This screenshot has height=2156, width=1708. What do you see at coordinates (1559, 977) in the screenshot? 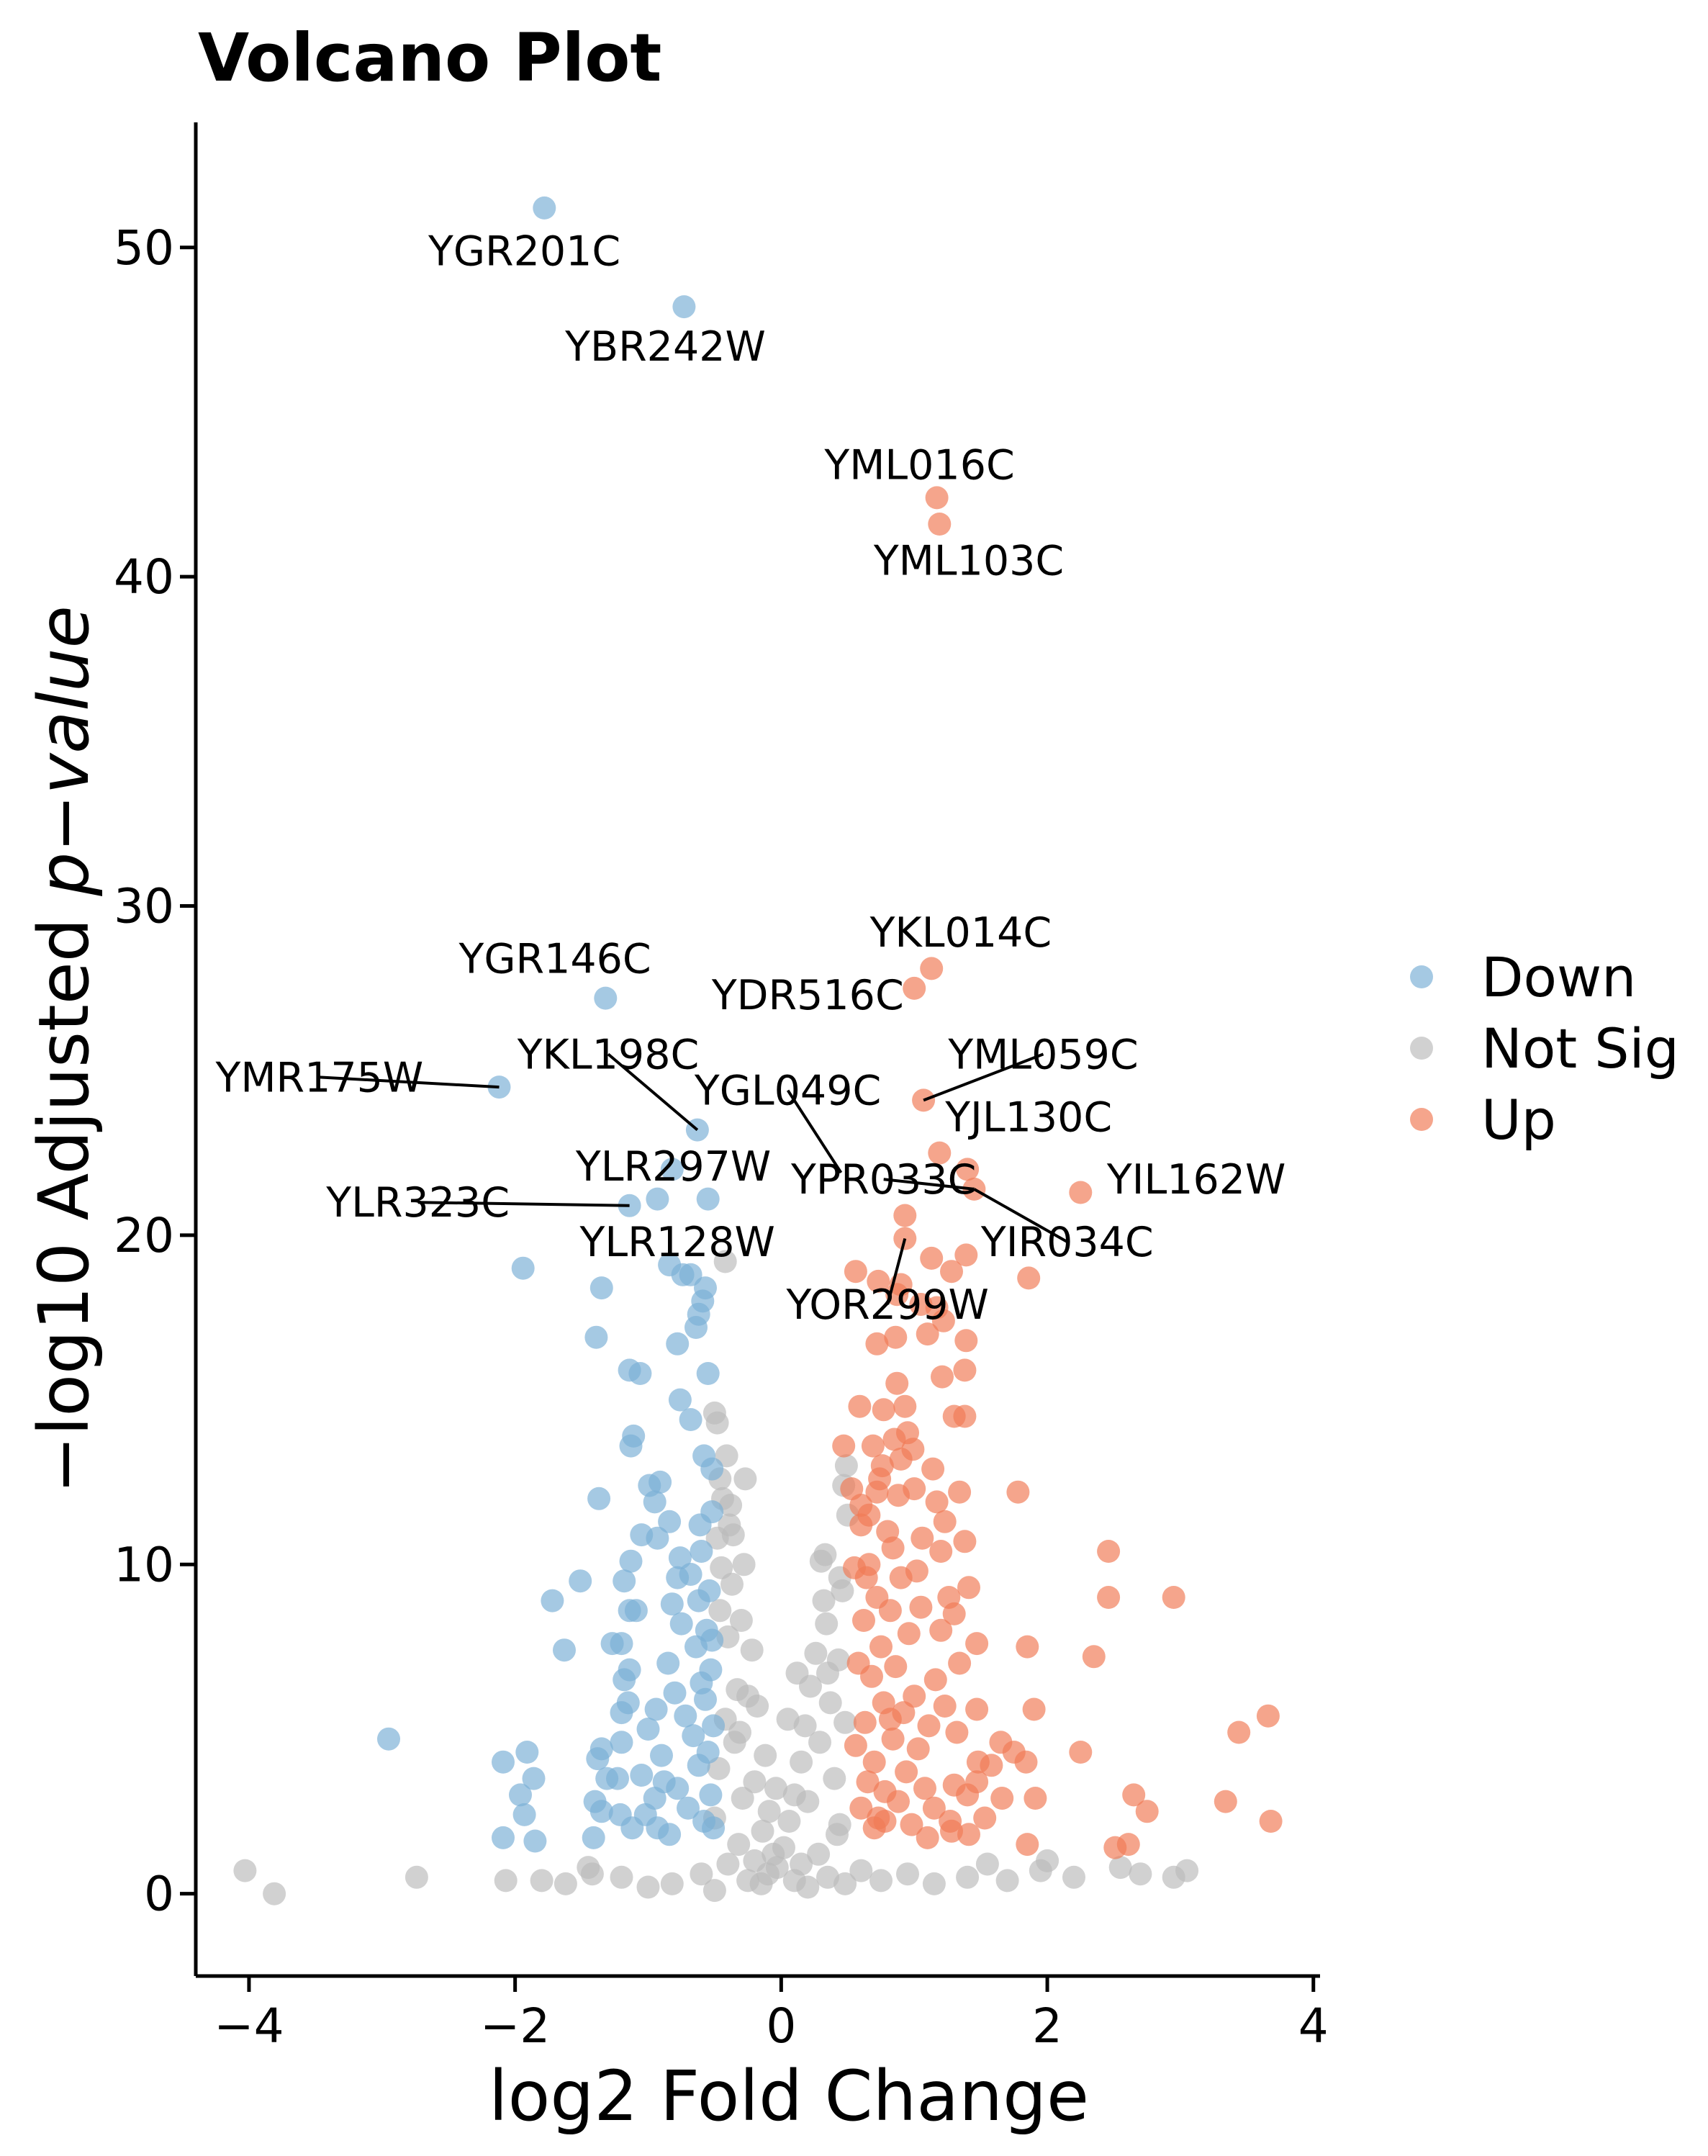
I see `legend-label: Down` at bounding box center [1559, 977].